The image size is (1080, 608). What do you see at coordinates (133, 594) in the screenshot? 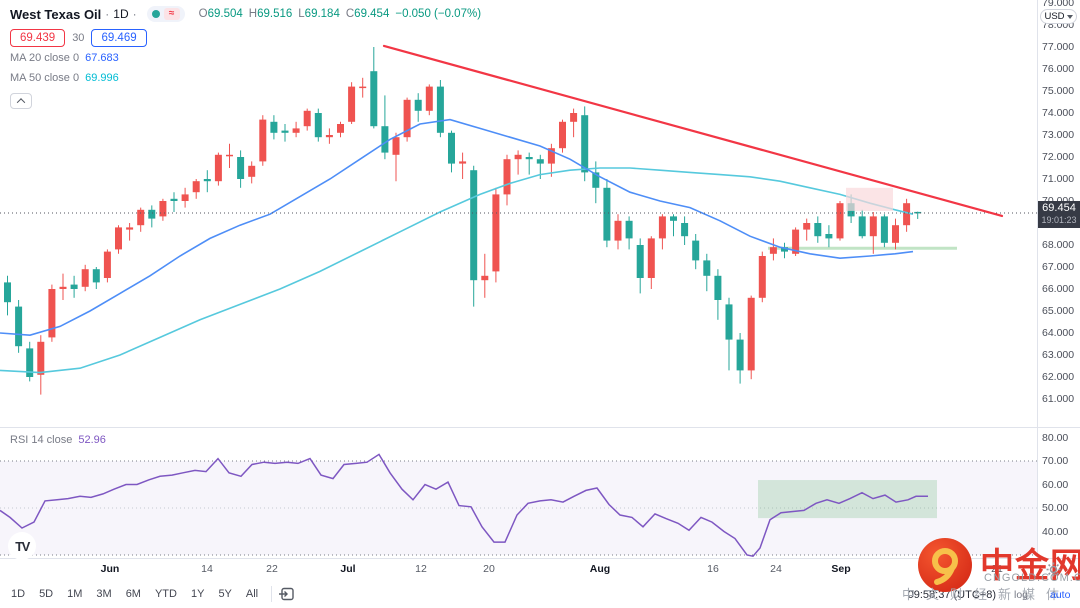
I see `range-button-6M: 6M` at bounding box center [133, 594].